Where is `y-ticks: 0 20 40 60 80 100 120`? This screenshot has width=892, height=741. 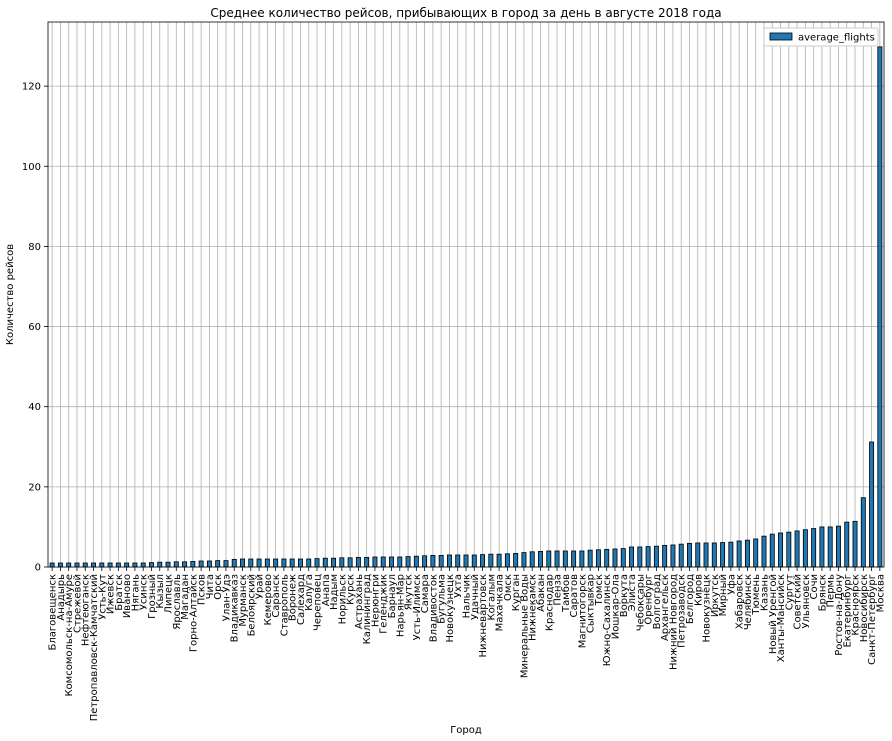
y-ticks: 0 20 40 60 80 100 120 is located at coordinates (35, 328).